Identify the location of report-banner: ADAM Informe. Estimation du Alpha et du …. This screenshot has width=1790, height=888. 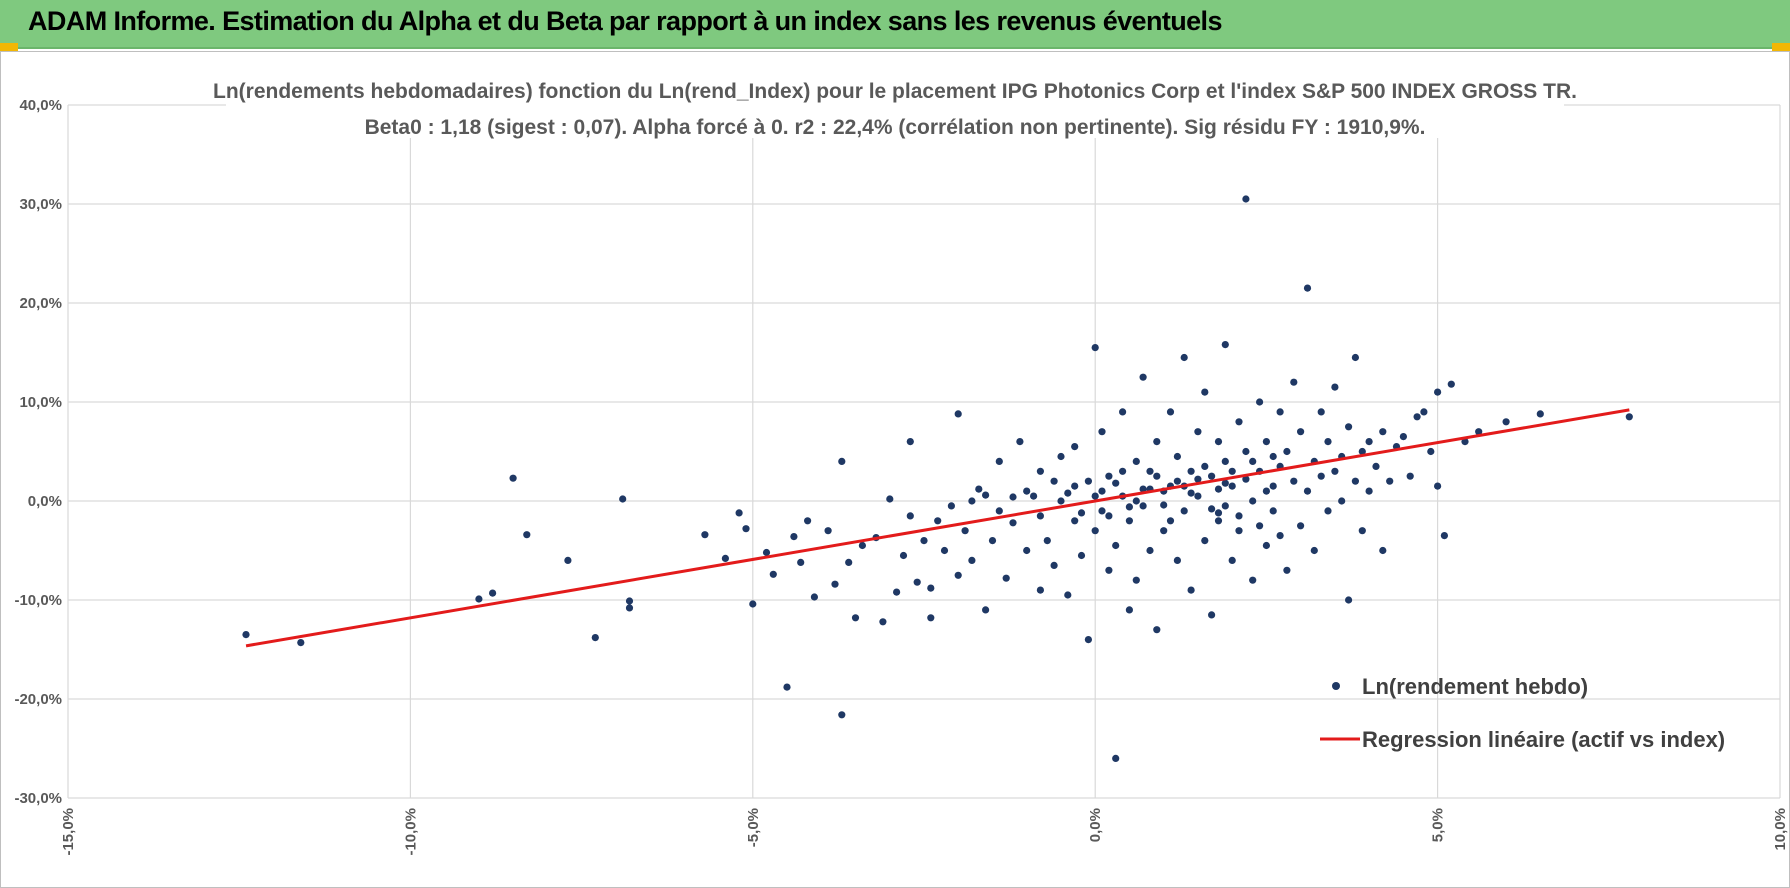
(895, 24).